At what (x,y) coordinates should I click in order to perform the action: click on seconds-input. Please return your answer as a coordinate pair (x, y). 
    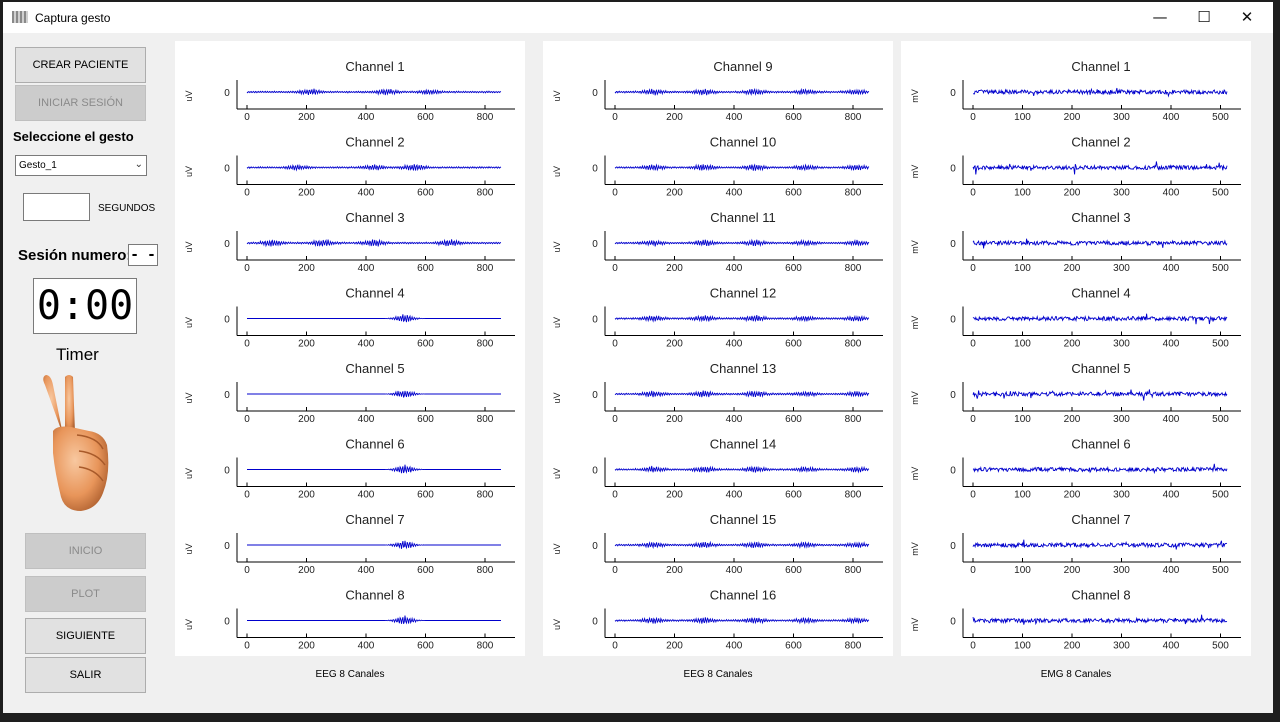
    Looking at the image, I should click on (56, 207).